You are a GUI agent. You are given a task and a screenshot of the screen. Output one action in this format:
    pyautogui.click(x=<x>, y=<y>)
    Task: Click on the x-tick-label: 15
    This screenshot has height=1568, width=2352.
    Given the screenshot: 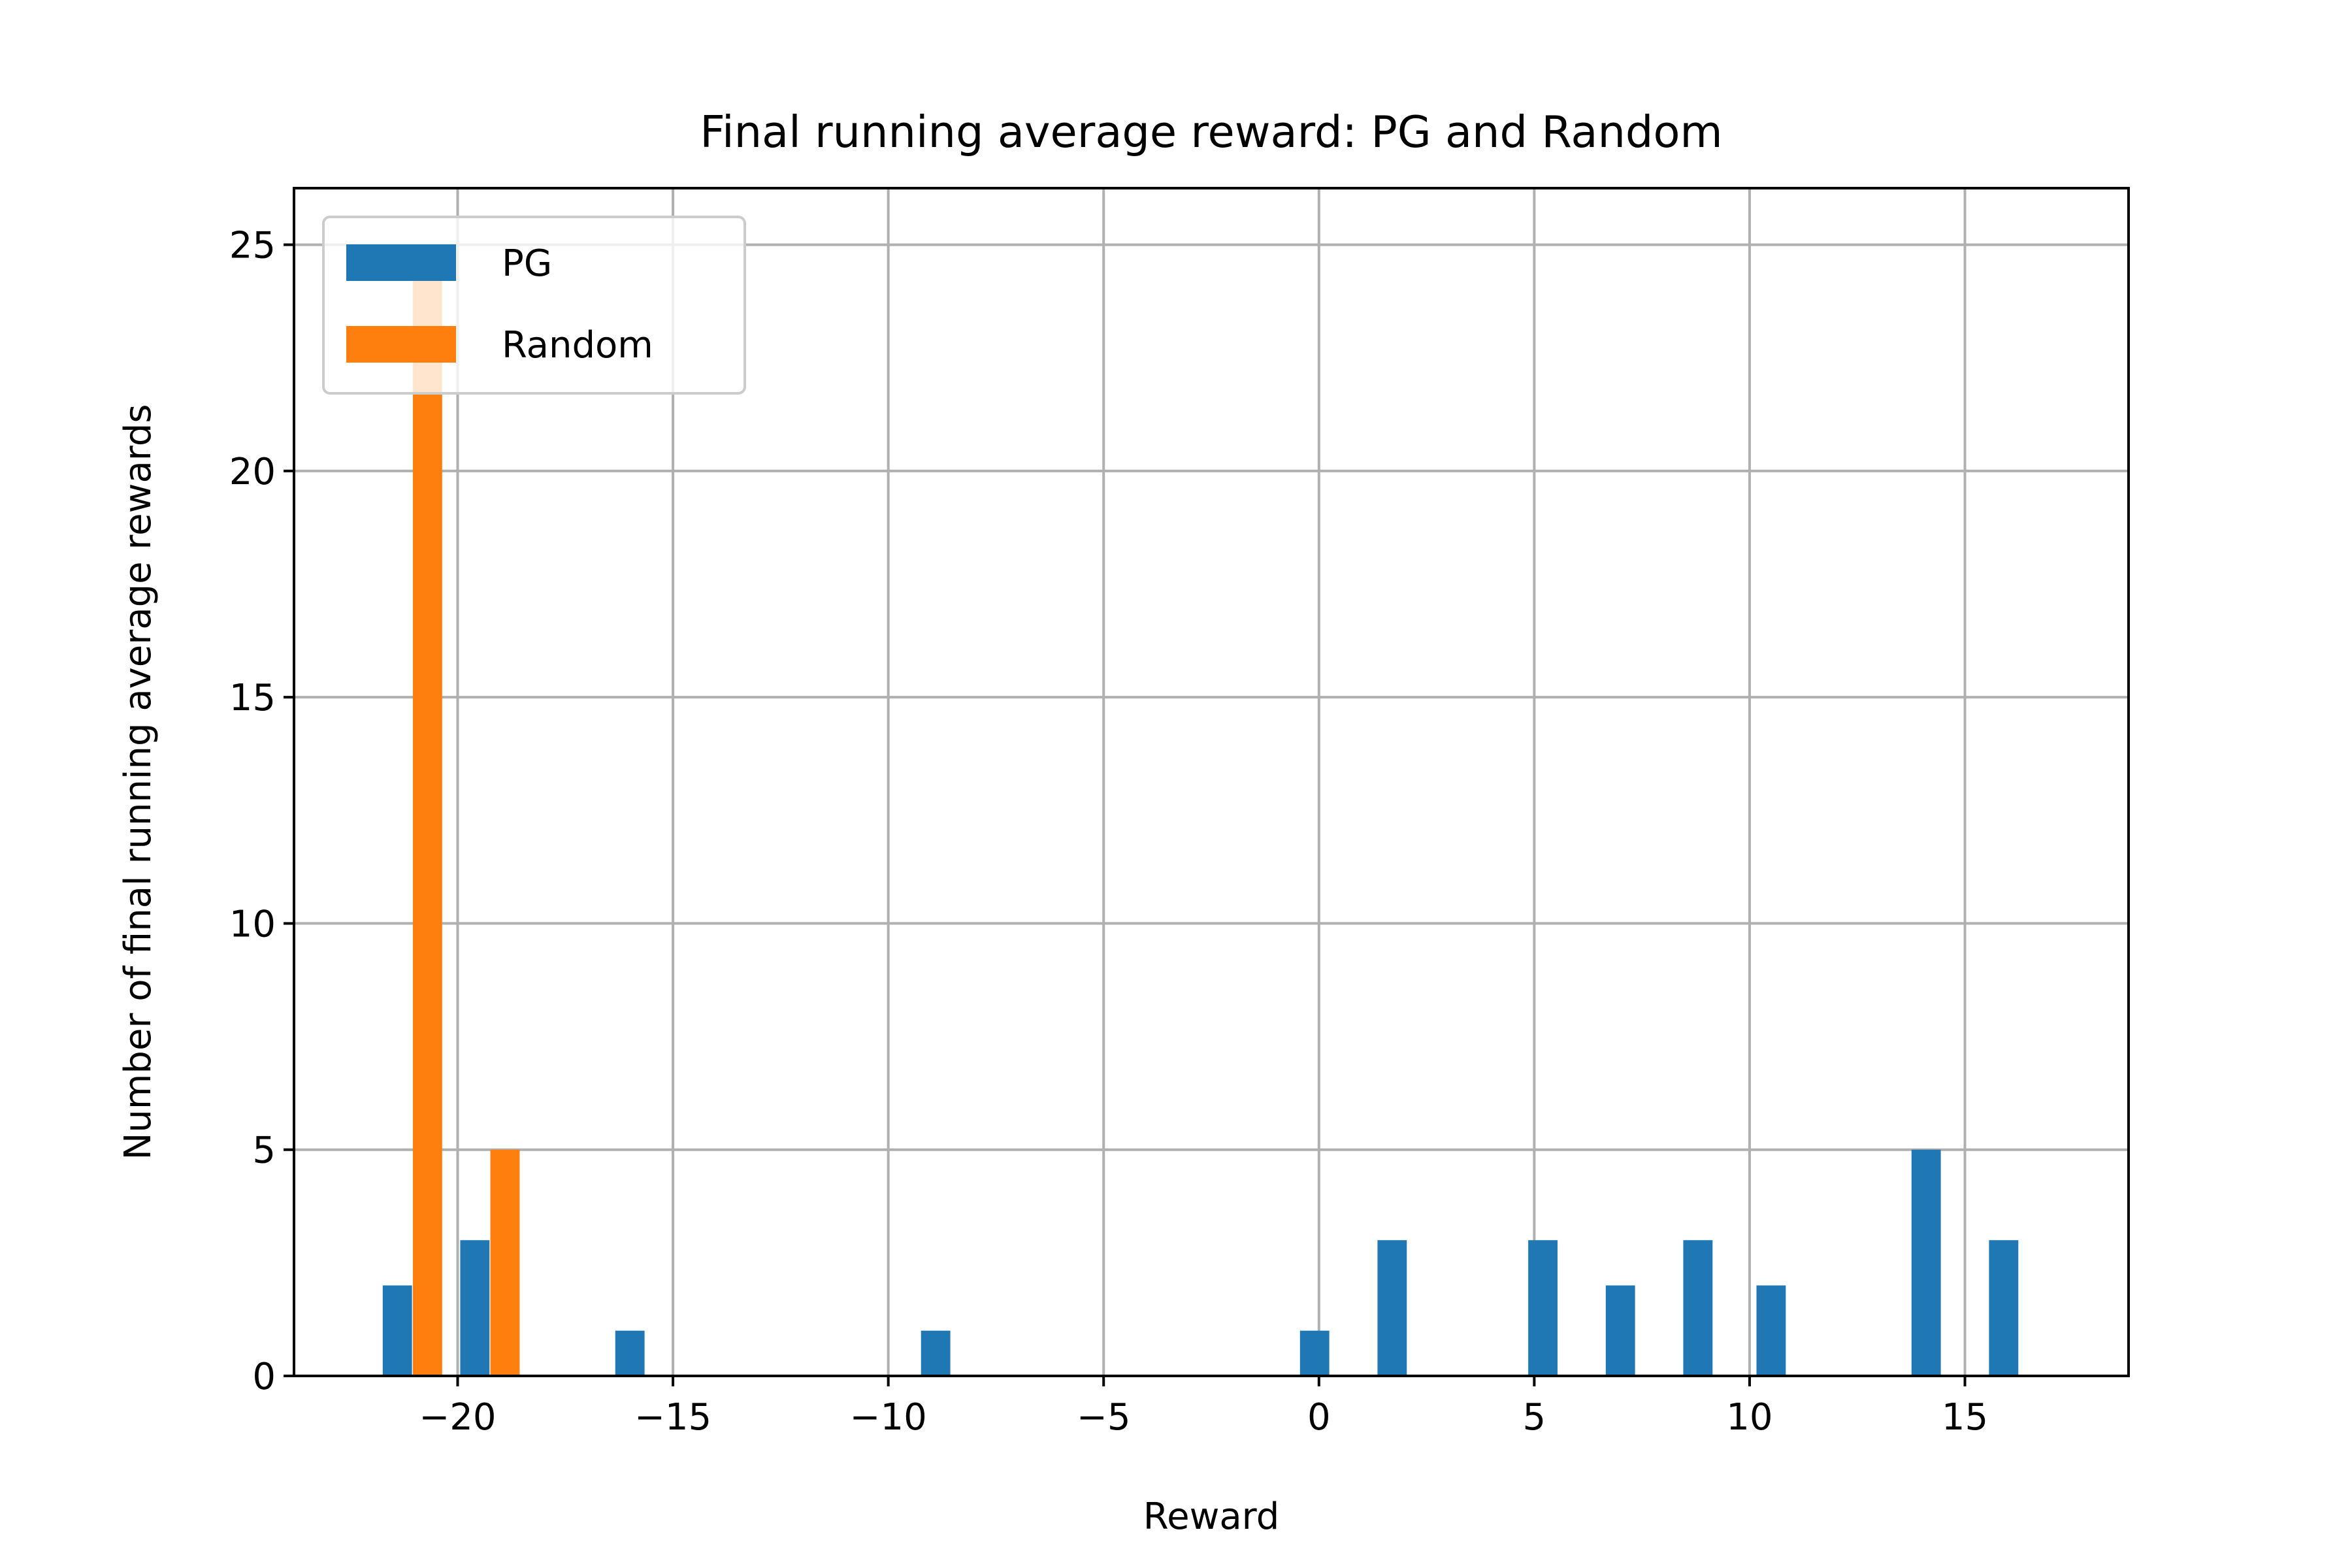 What is the action you would take?
    pyautogui.click(x=1965, y=1417)
    